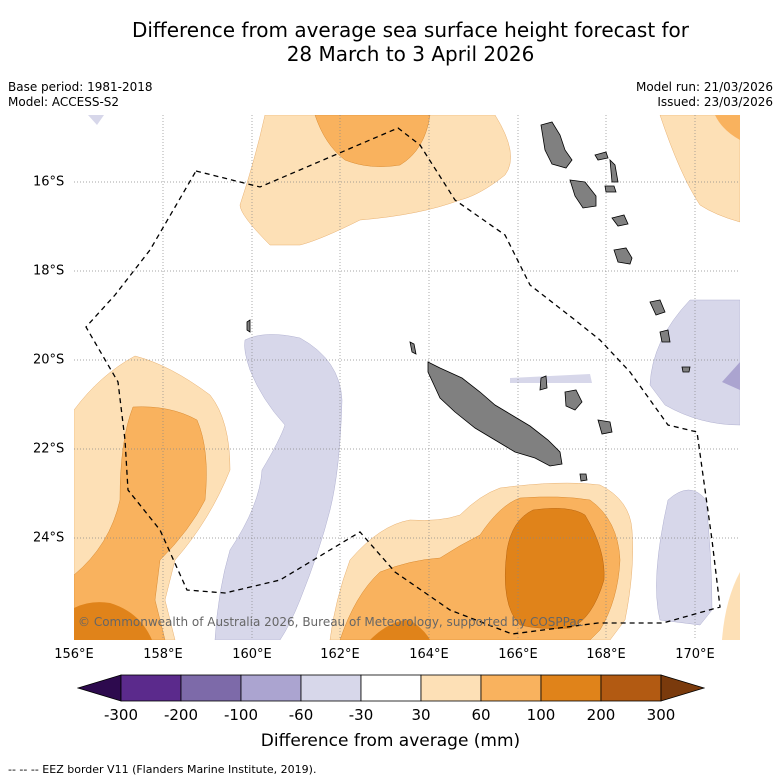 This screenshot has width=781, height=781. Describe the element at coordinates (375, 180) in the screenshot. I see `anomaly-30-60-north` at that location.